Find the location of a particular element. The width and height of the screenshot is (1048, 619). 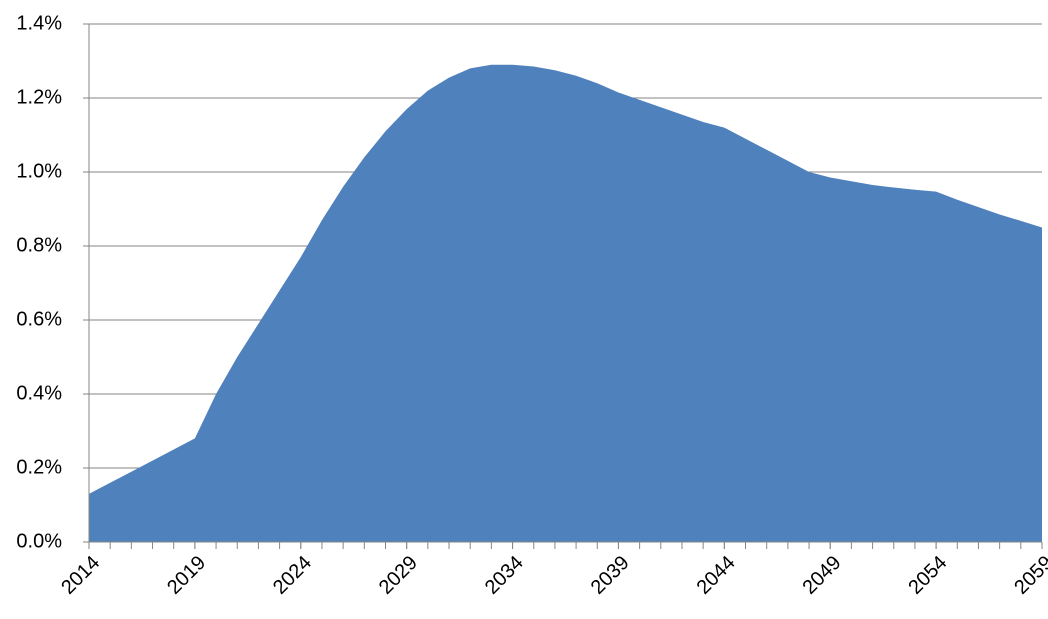

y-tick-label: 0.6% is located at coordinates (39, 319).